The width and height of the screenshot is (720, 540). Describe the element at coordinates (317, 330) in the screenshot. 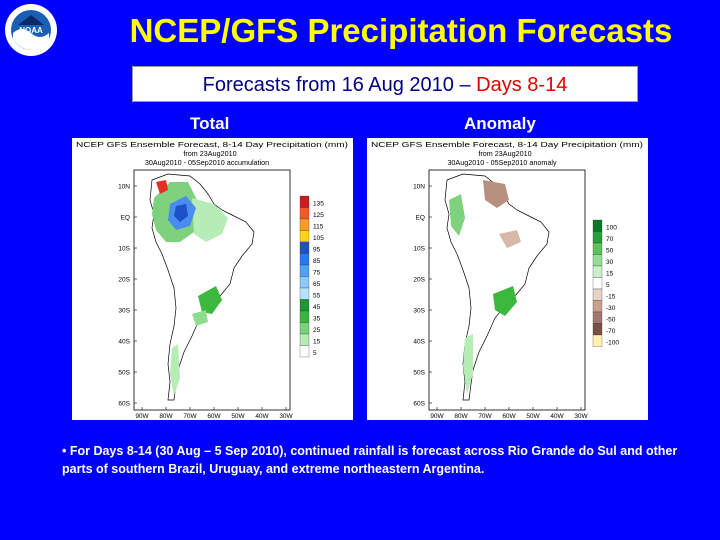

I see `total-legend-label: 25` at that location.